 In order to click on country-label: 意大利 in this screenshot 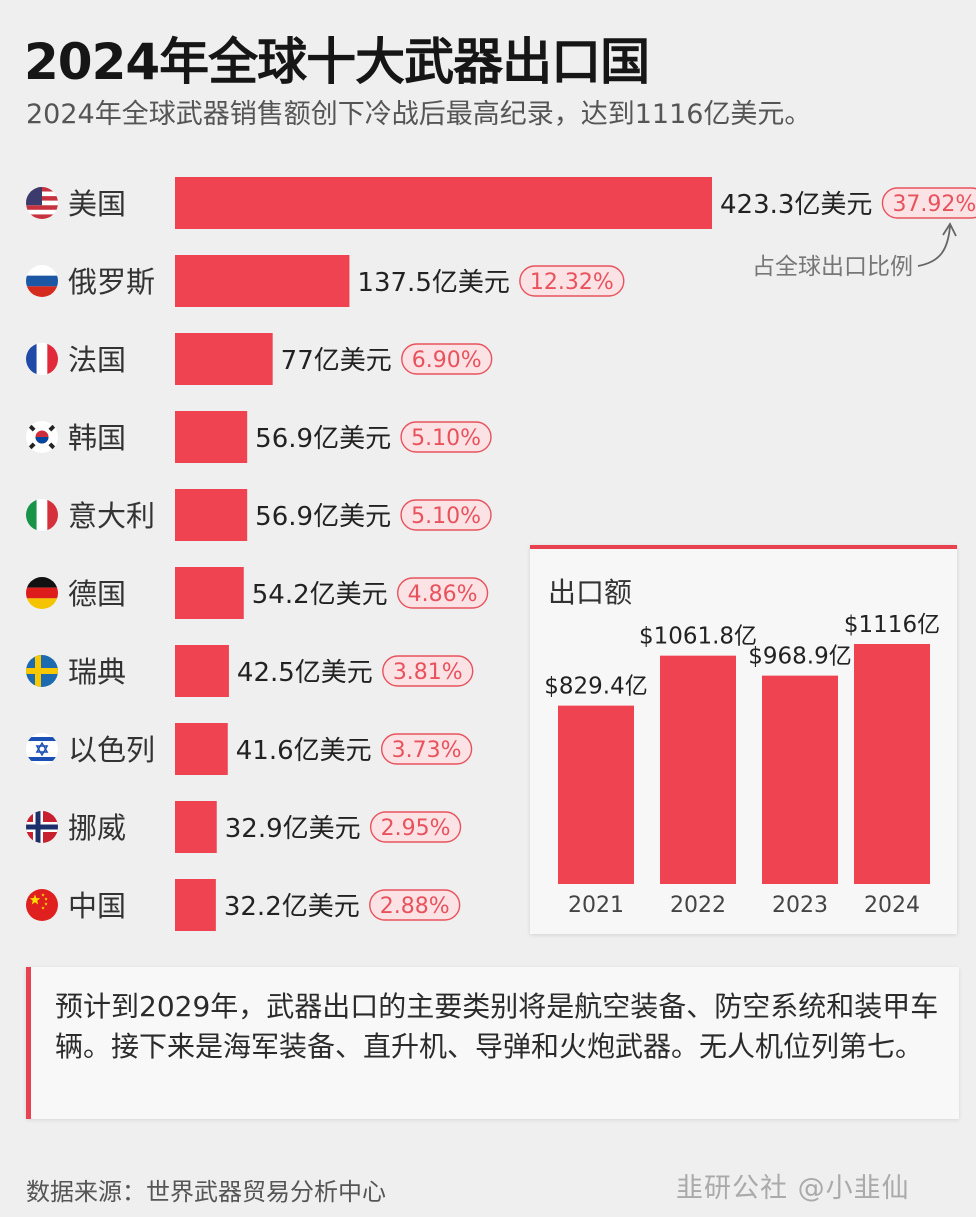, I will do `click(111, 516)`.